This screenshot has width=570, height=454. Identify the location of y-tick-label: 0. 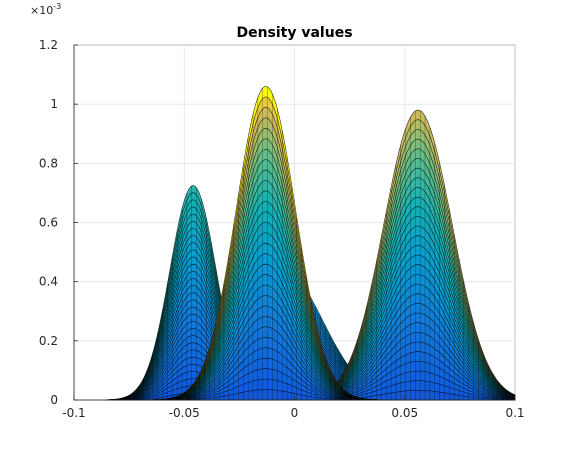
(54, 400).